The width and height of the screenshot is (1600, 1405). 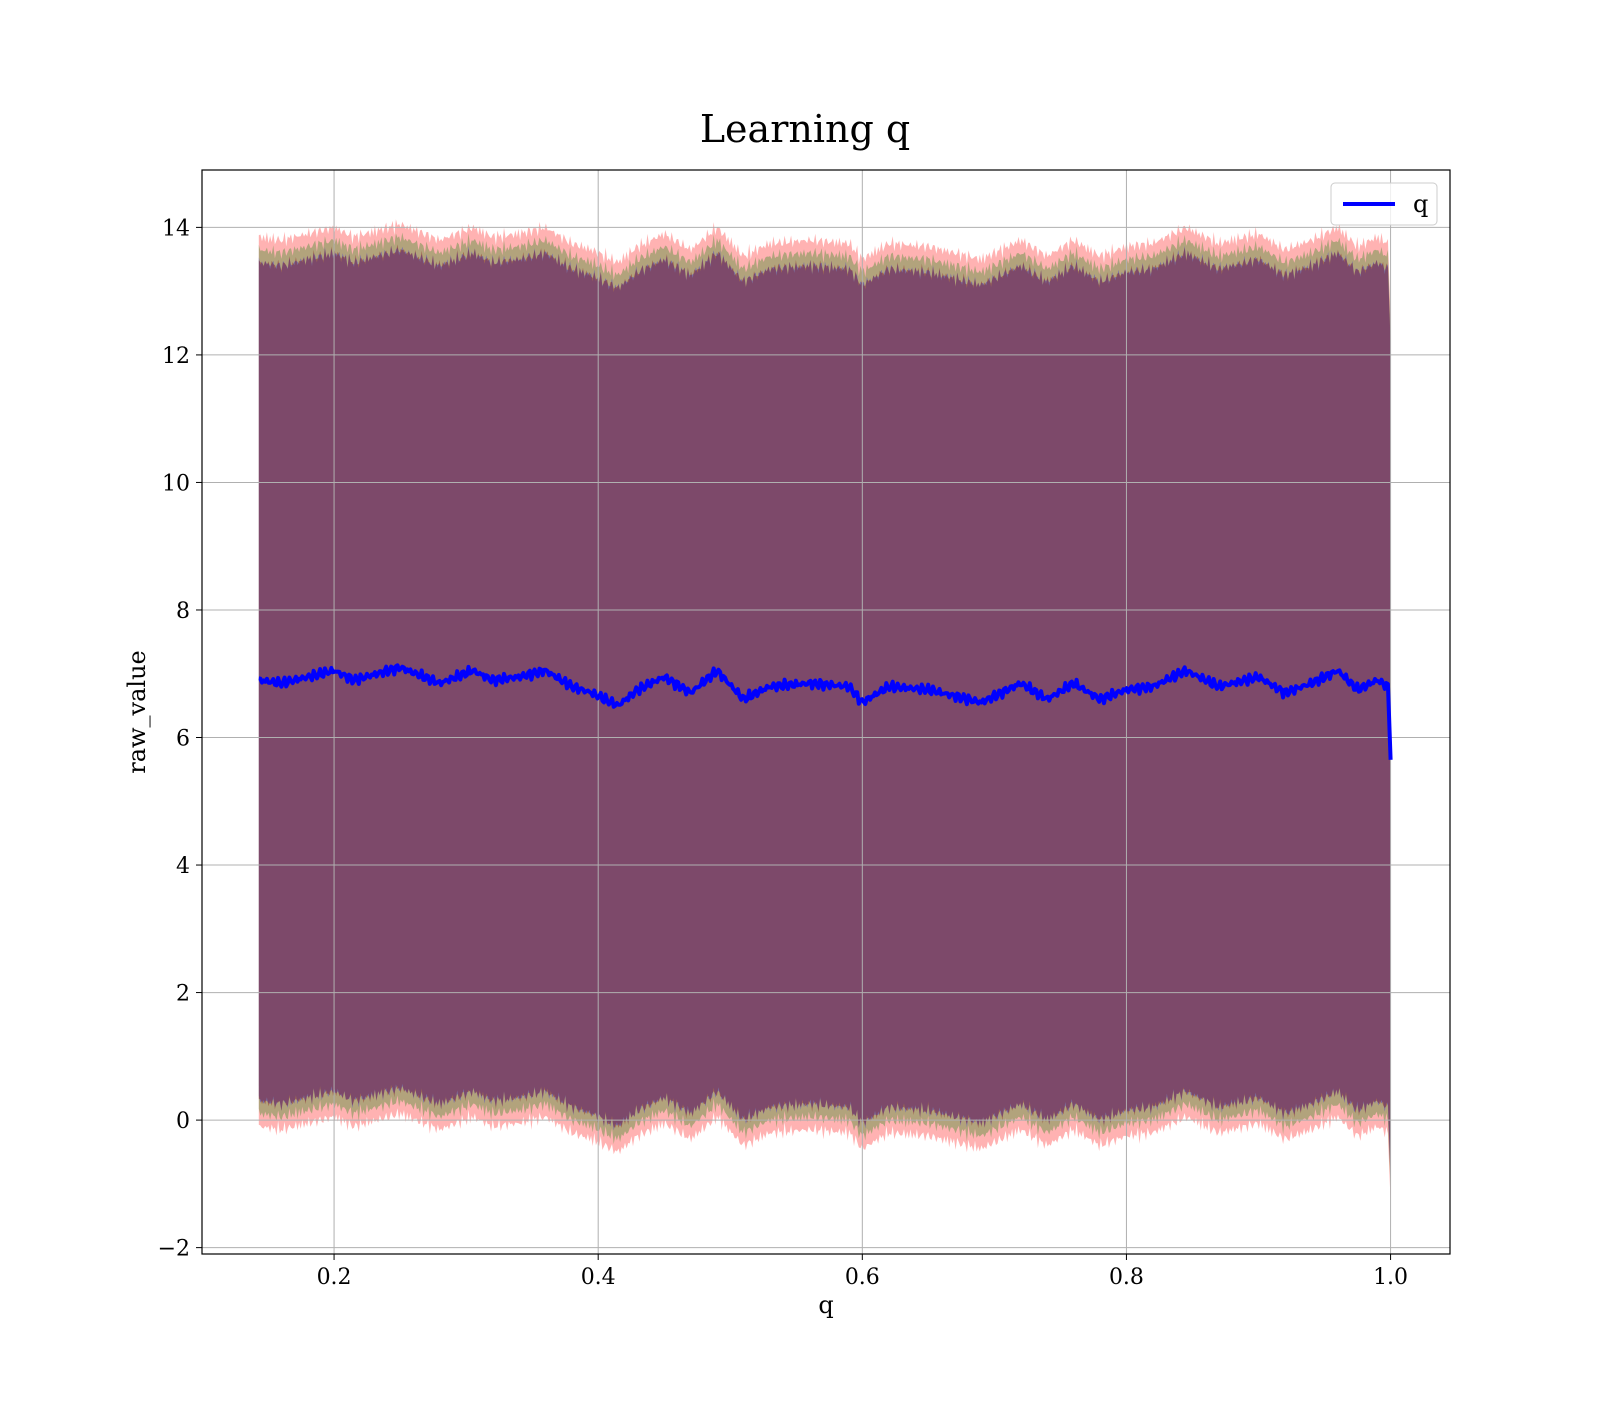 I want to click on x-tick-label-4: 1.0, so click(x=1390, y=1277).